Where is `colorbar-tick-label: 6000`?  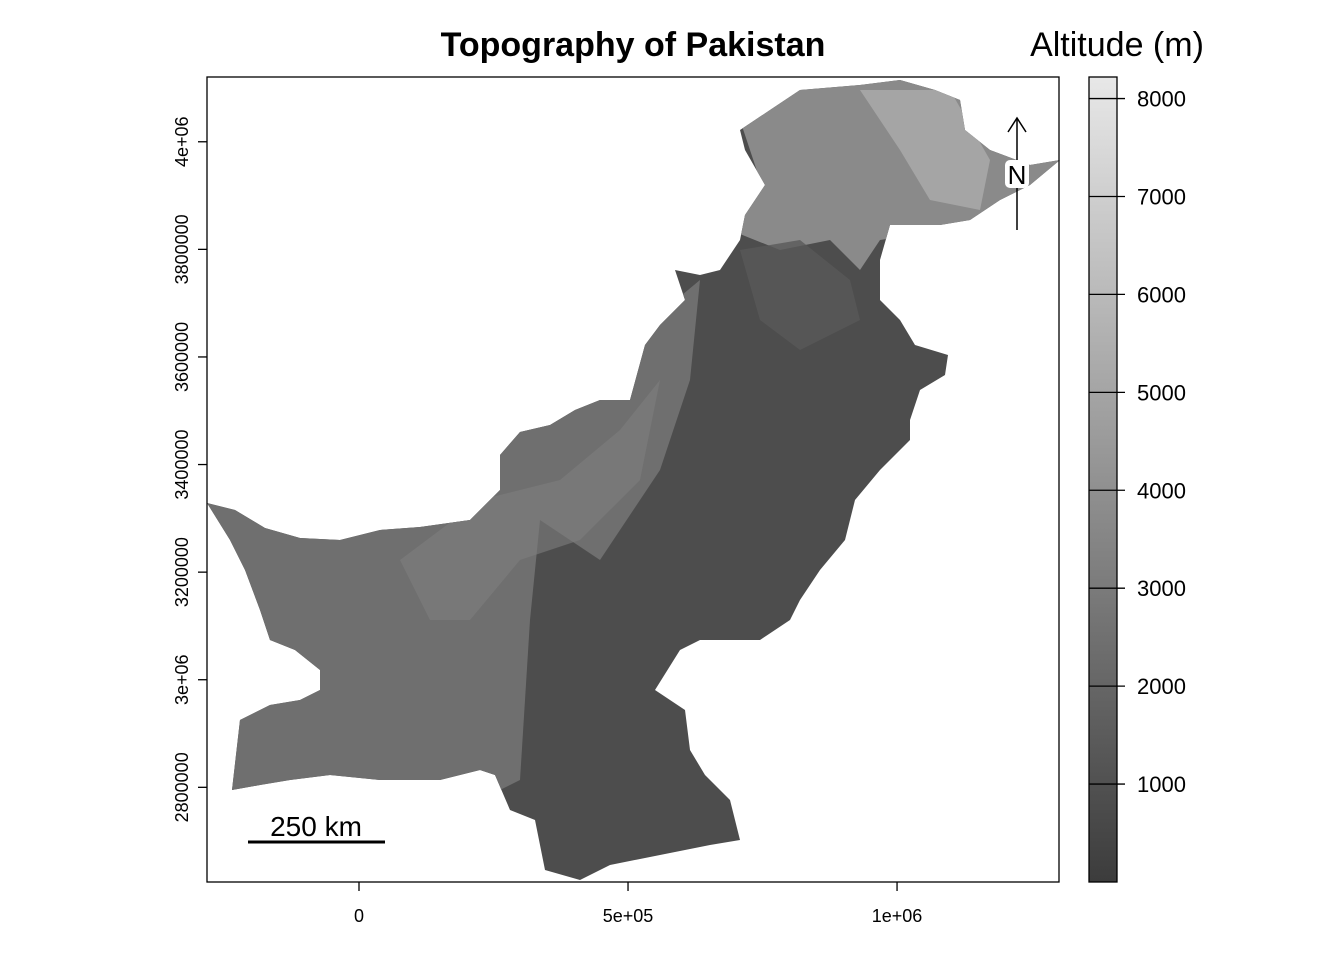
colorbar-tick-label: 6000 is located at coordinates (1161, 294).